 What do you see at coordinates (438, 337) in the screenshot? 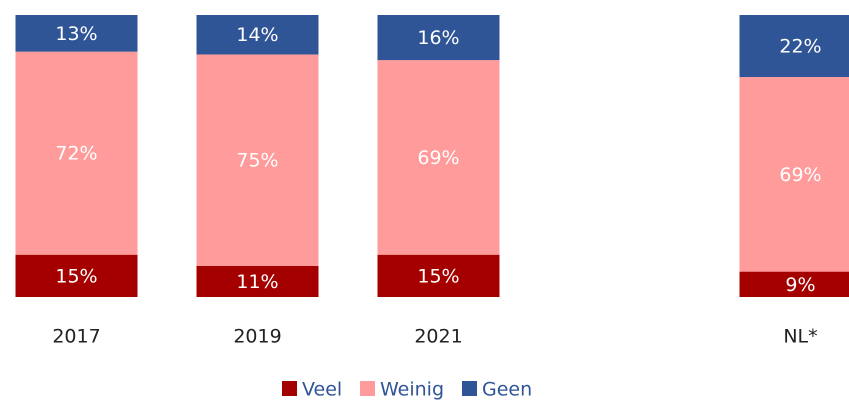
I see `x-tick-label: 2021` at bounding box center [438, 337].